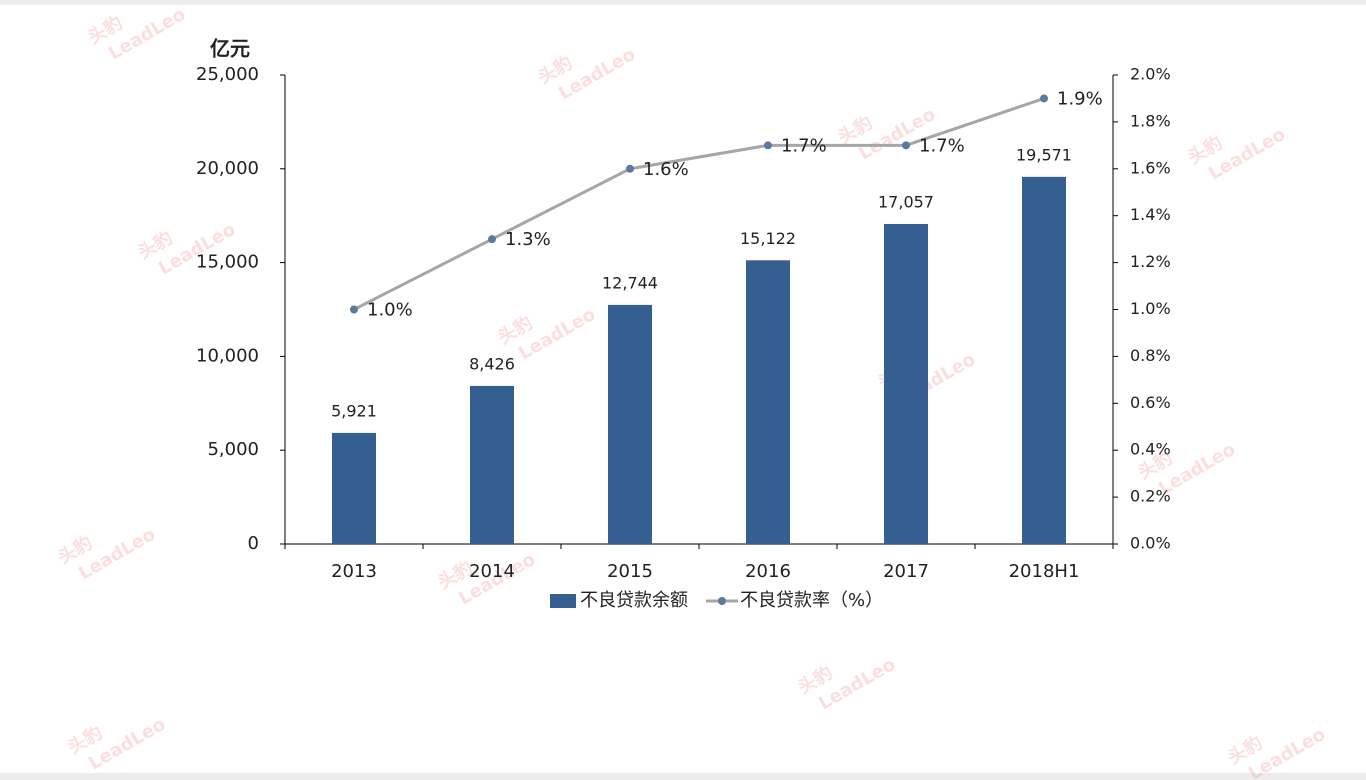  Describe the element at coordinates (230, 49) in the screenshot. I see `y-unit-label: 亿元` at that location.